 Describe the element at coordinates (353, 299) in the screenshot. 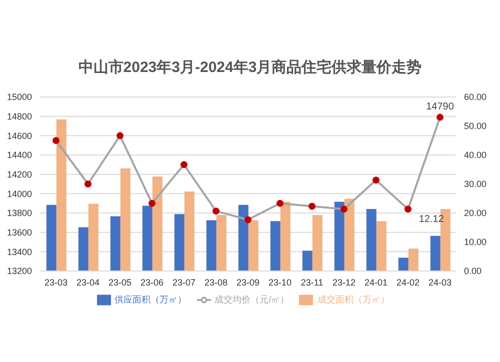

I see `legend-label: 成交面积（万㎡）` at that location.